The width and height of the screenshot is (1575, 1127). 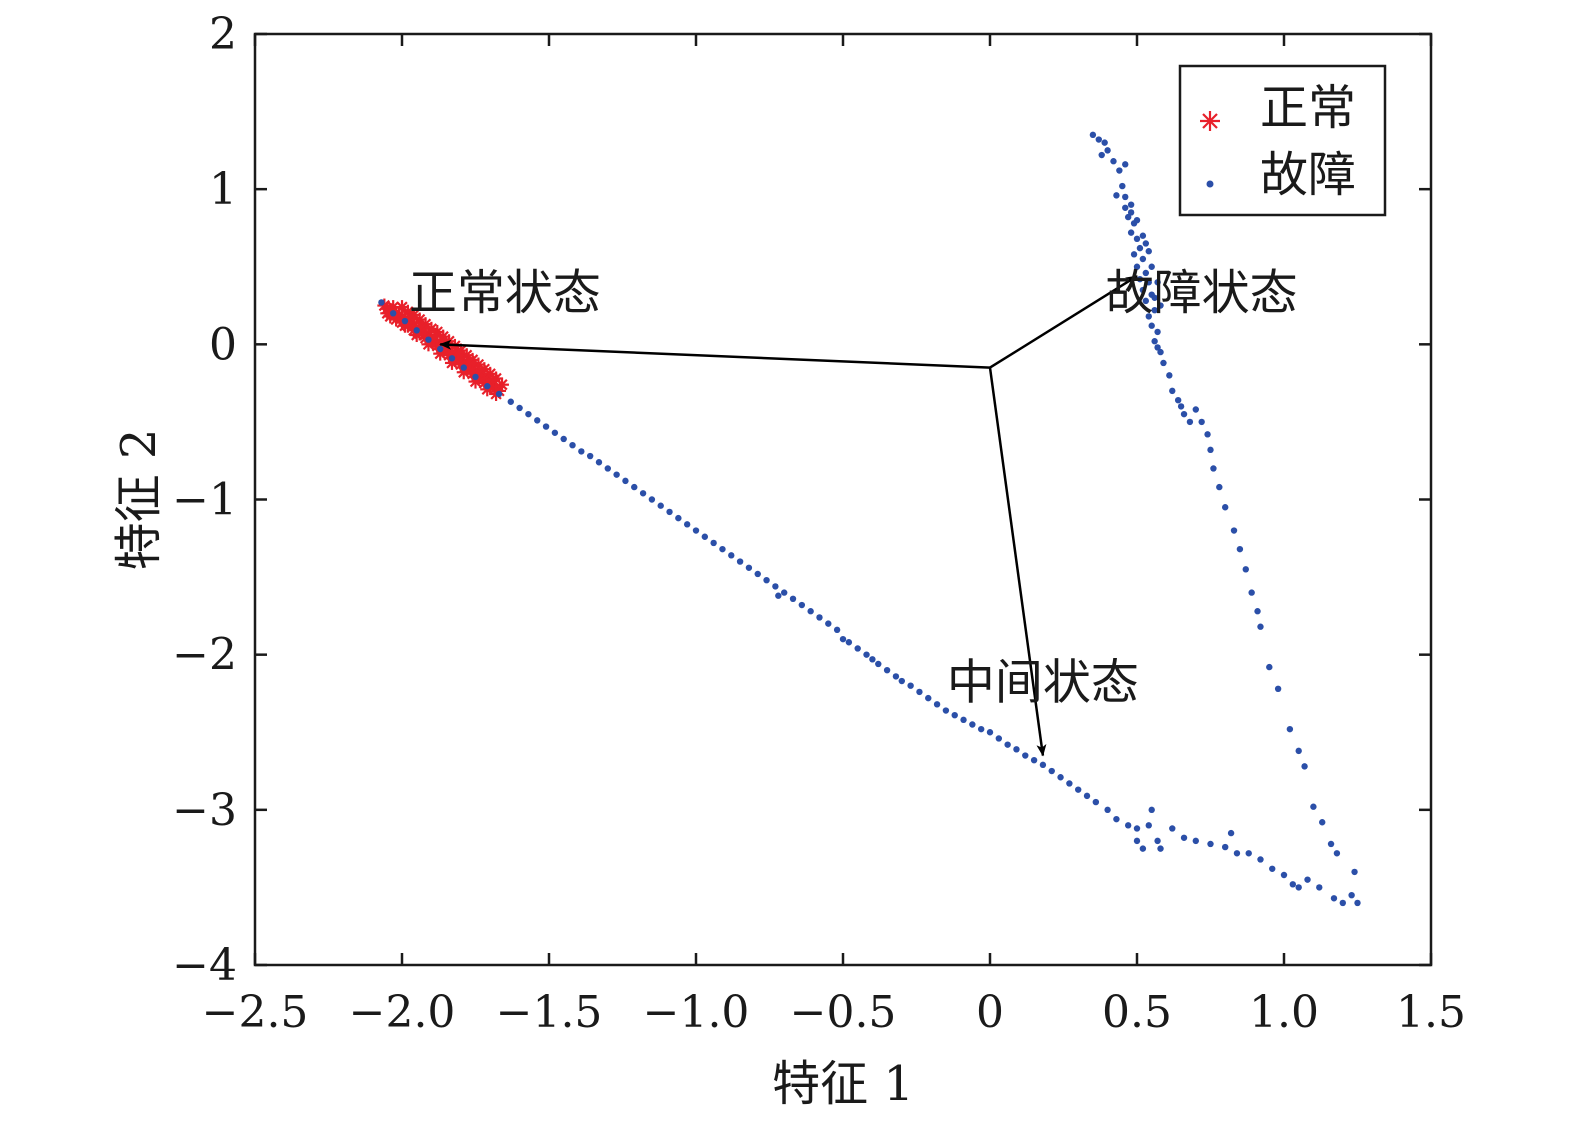 I want to click on x-tick-label: 0.5, so click(x=1137, y=1012).